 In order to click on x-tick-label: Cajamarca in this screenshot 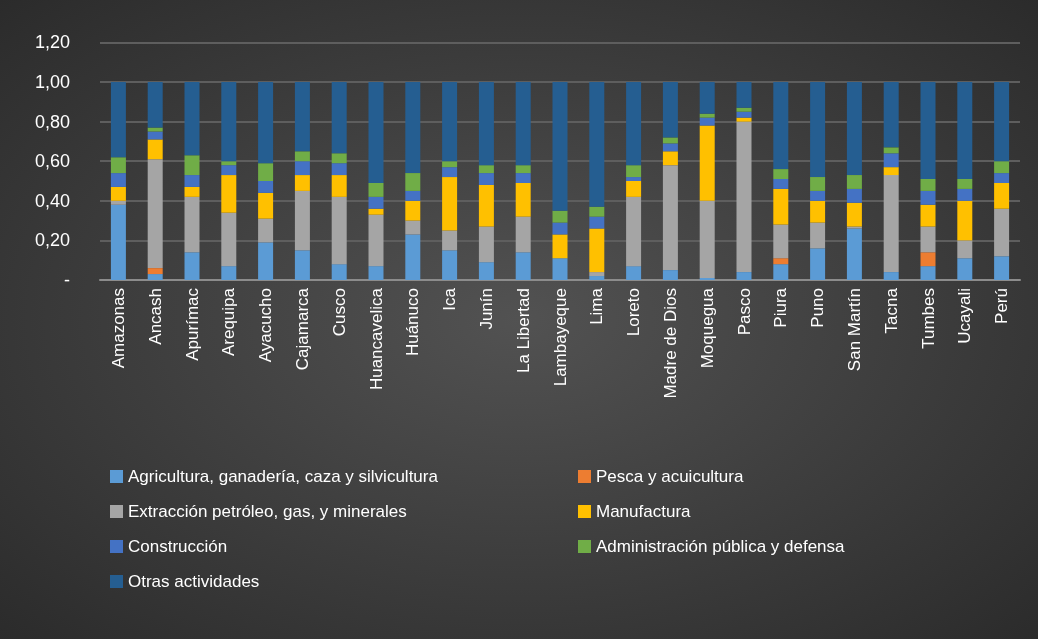, I will do `click(302, 329)`.